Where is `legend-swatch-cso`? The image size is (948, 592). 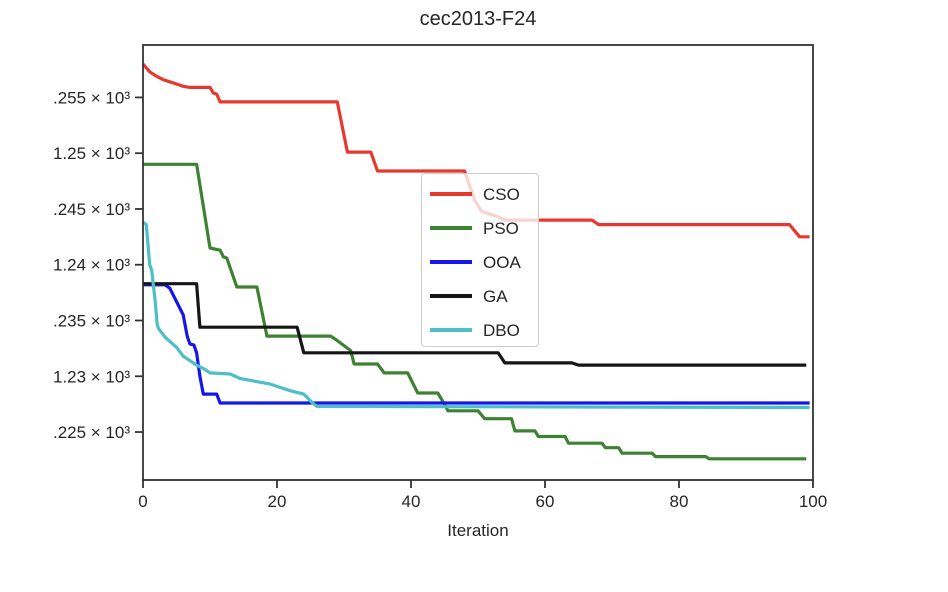 legend-swatch-cso is located at coordinates (451, 194).